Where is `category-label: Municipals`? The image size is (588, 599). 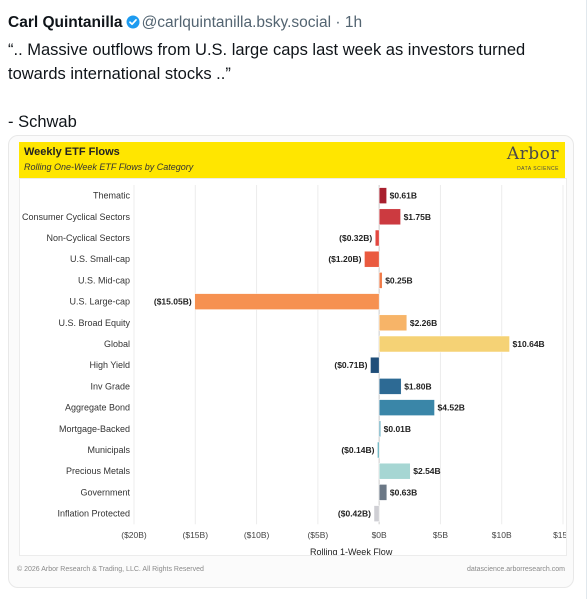 category-label: Municipals is located at coordinates (108, 450).